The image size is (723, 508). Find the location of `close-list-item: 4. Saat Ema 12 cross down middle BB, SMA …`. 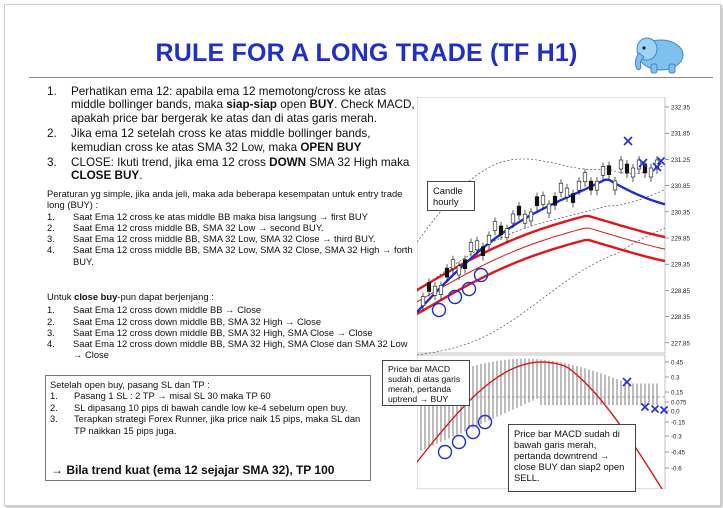

close-list-item: 4. Saat Ema 12 cross down middle BB, SMA … is located at coordinates (227, 349).